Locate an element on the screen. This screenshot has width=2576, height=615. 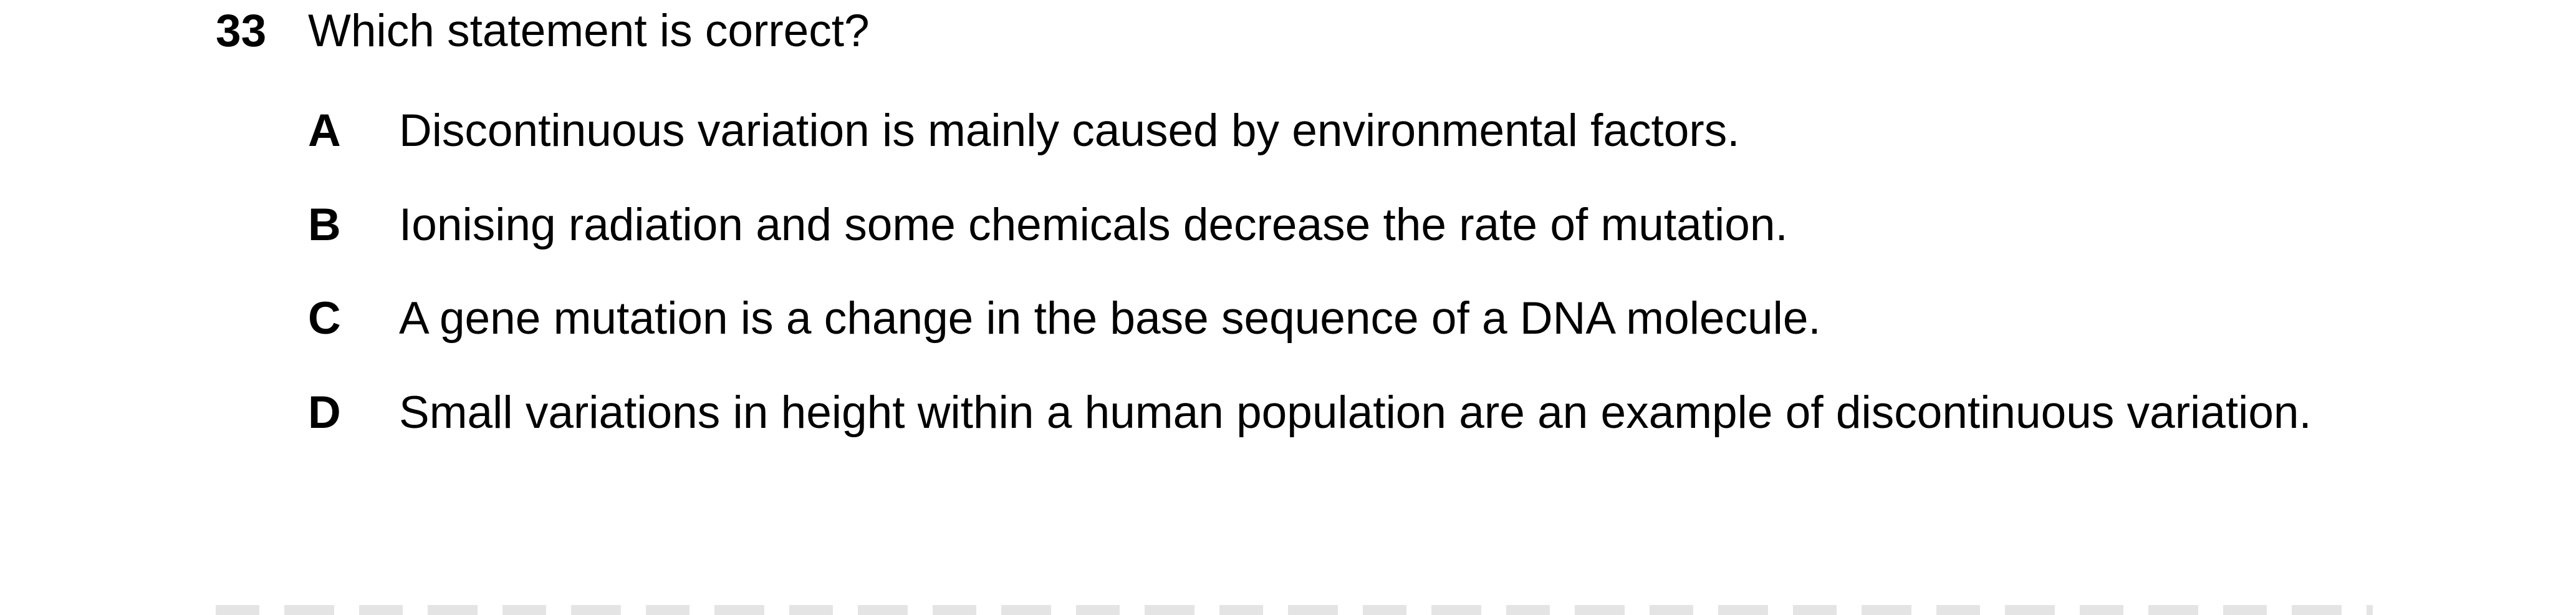
option-letter: A is located at coordinates (324, 130).